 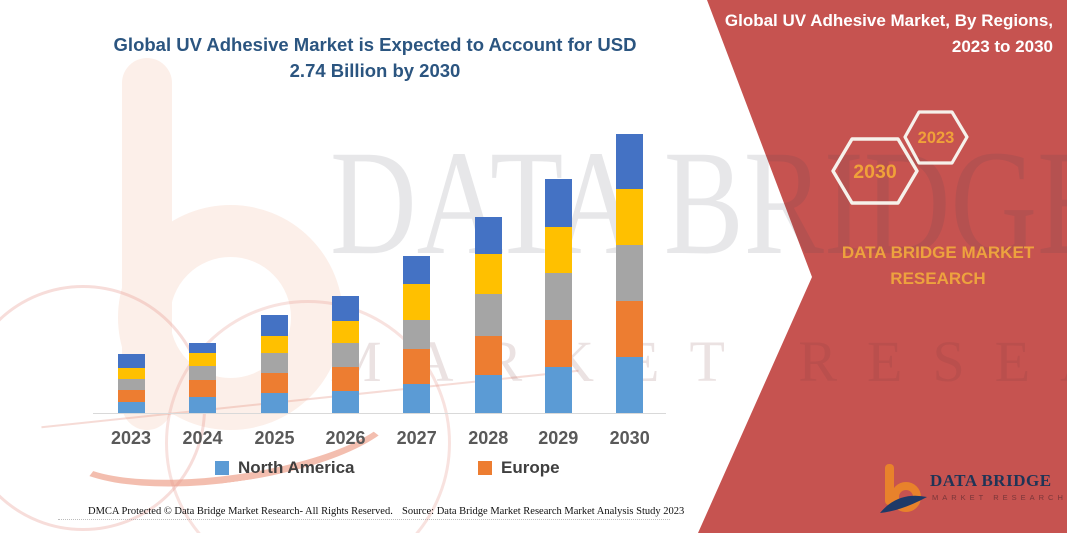 I want to click on legend-swatch-europe, so click(x=485, y=468).